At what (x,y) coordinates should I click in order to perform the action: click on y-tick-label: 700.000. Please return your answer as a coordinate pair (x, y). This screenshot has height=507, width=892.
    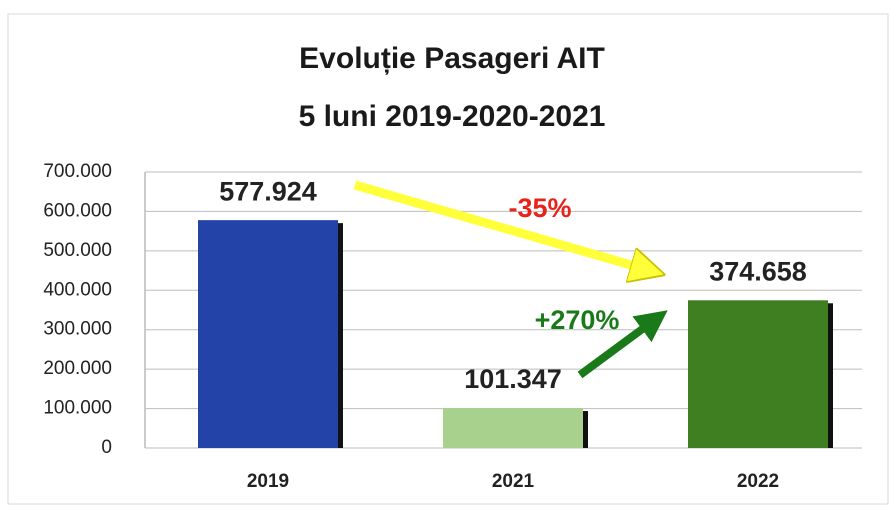
    Looking at the image, I should click on (77, 171).